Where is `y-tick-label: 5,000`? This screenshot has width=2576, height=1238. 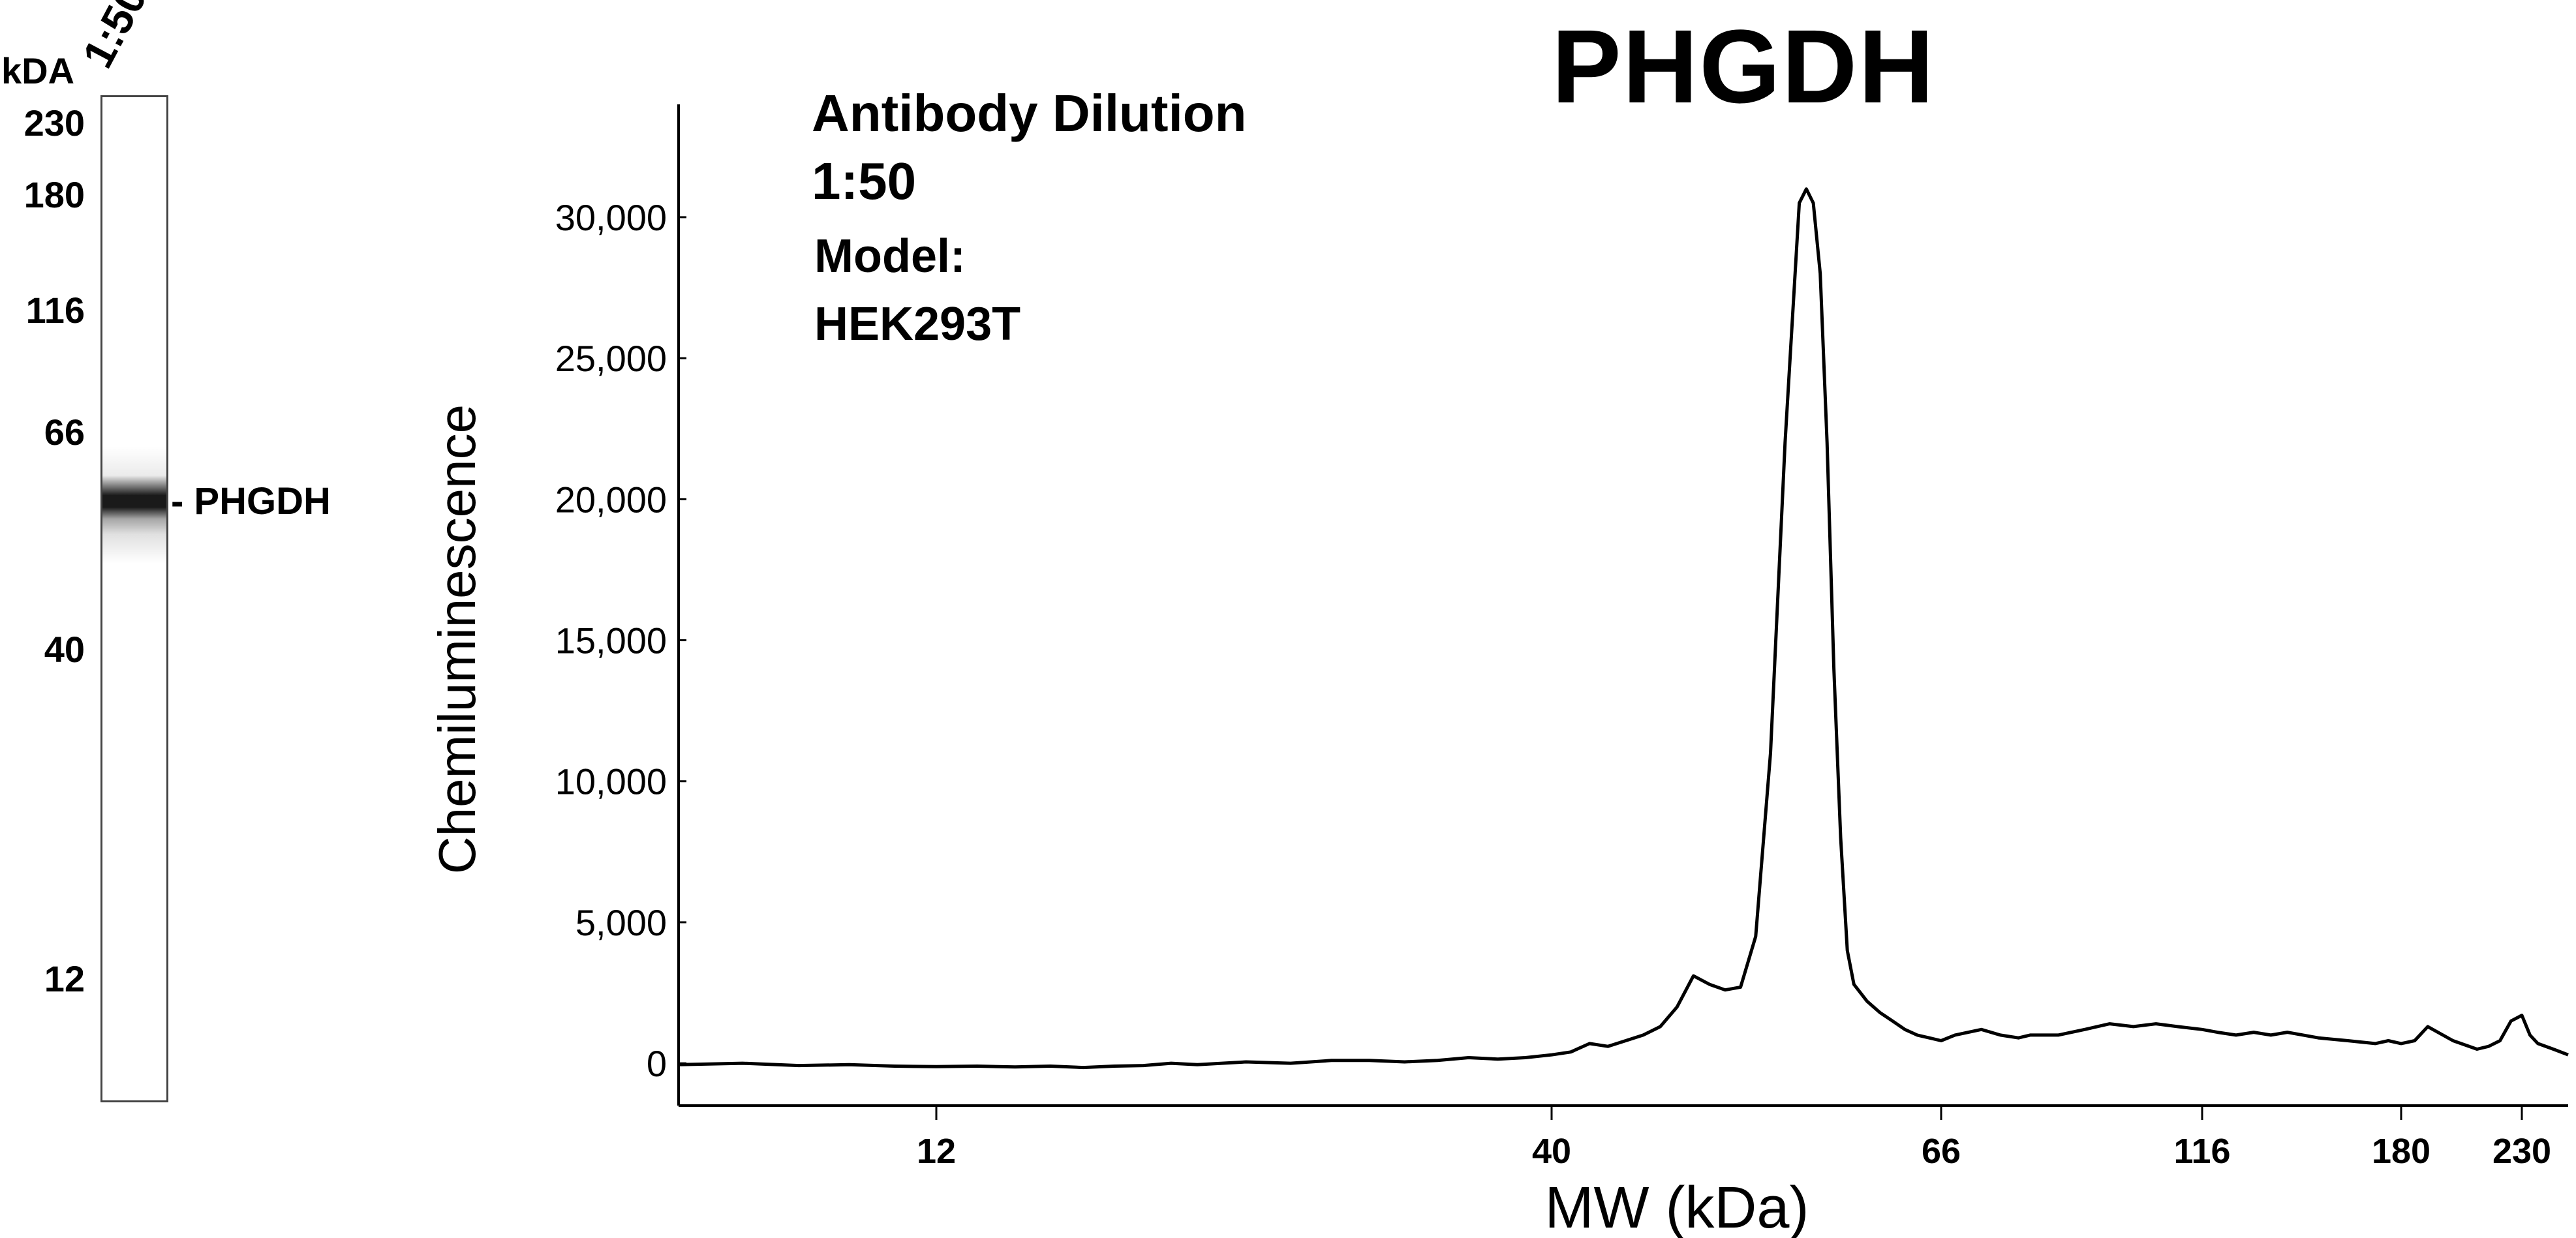
y-tick-label: 5,000 is located at coordinates (621, 922).